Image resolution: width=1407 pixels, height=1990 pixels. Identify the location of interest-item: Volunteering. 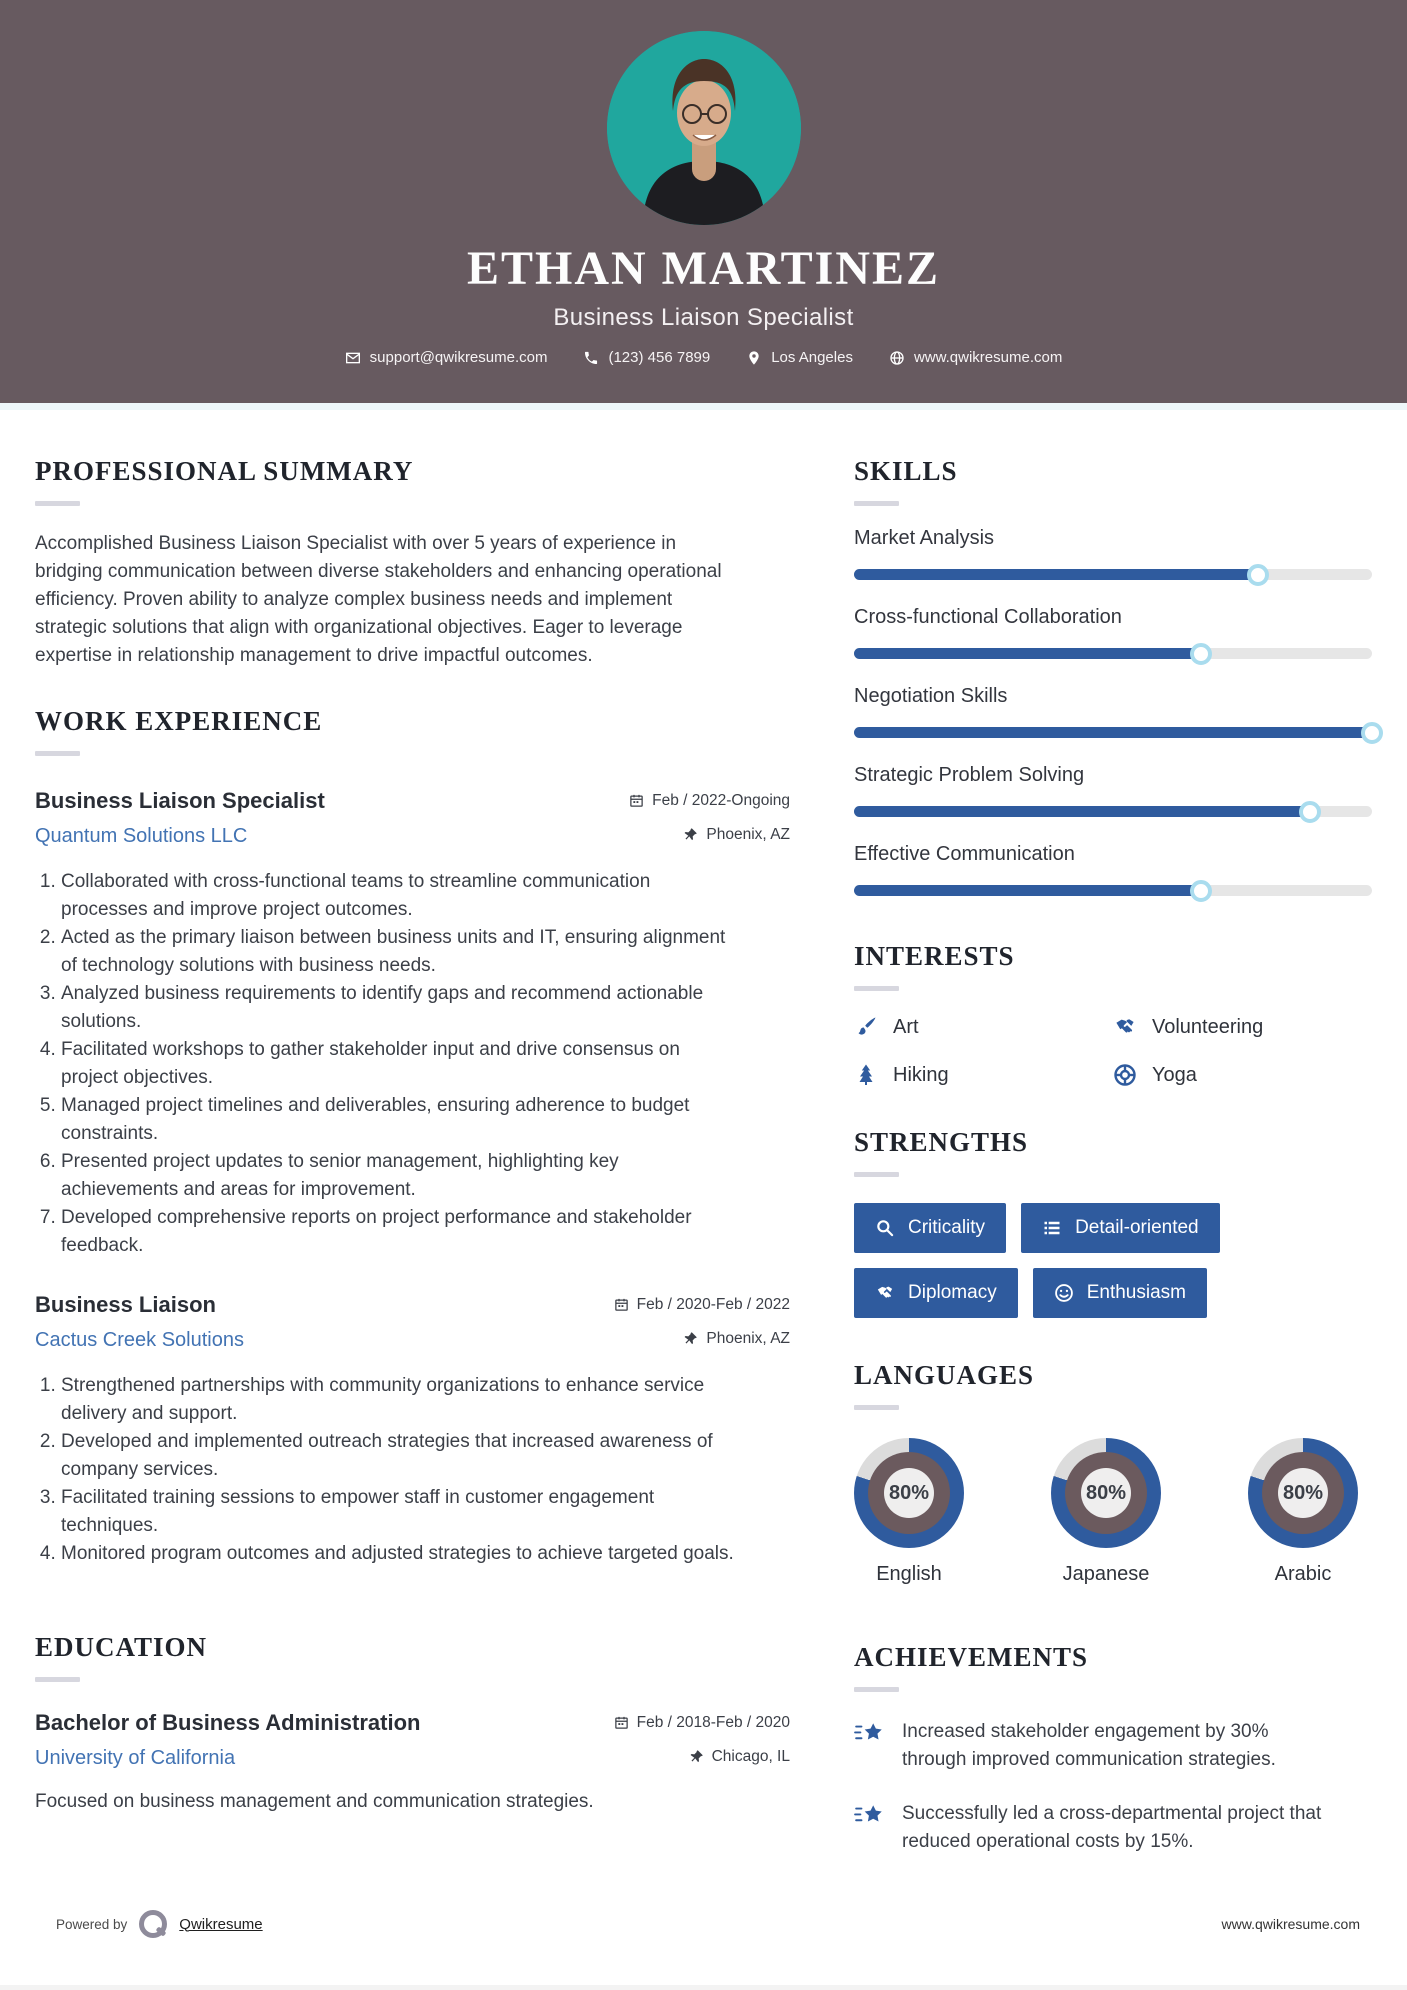
(1242, 1027).